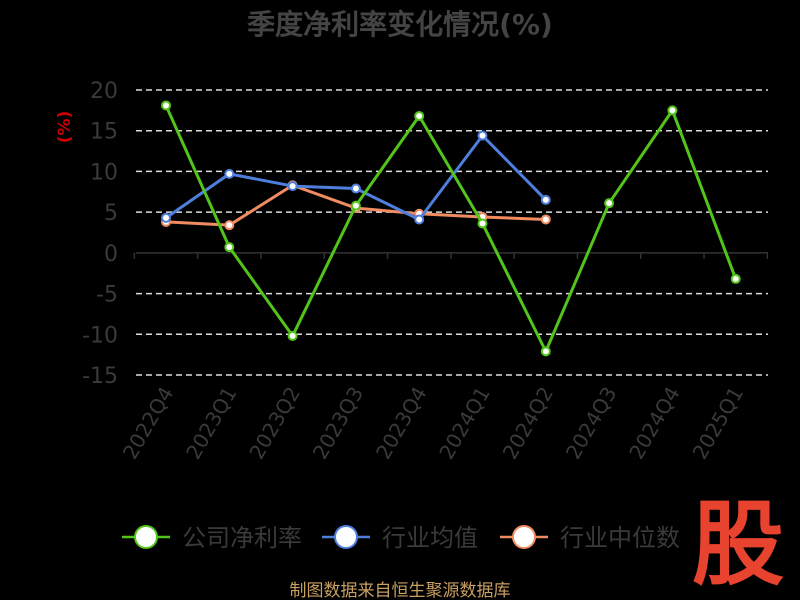  I want to click on chart-title: 季度净利率变化情况(%), so click(400, 24).